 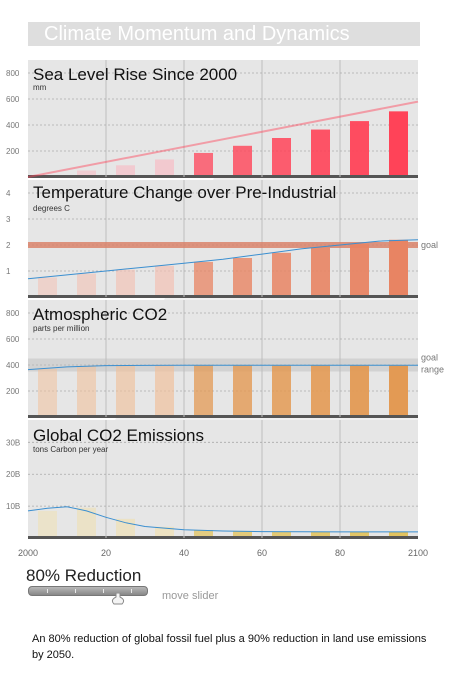 I want to click on chart-unit-label: tons Carbon per year, so click(x=70, y=449).